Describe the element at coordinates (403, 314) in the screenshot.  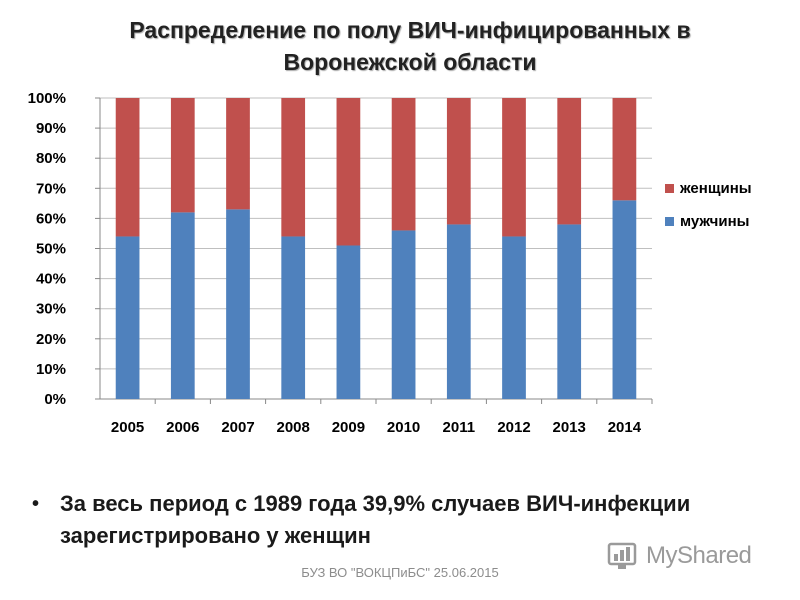
I see `bar-men-2010` at that location.